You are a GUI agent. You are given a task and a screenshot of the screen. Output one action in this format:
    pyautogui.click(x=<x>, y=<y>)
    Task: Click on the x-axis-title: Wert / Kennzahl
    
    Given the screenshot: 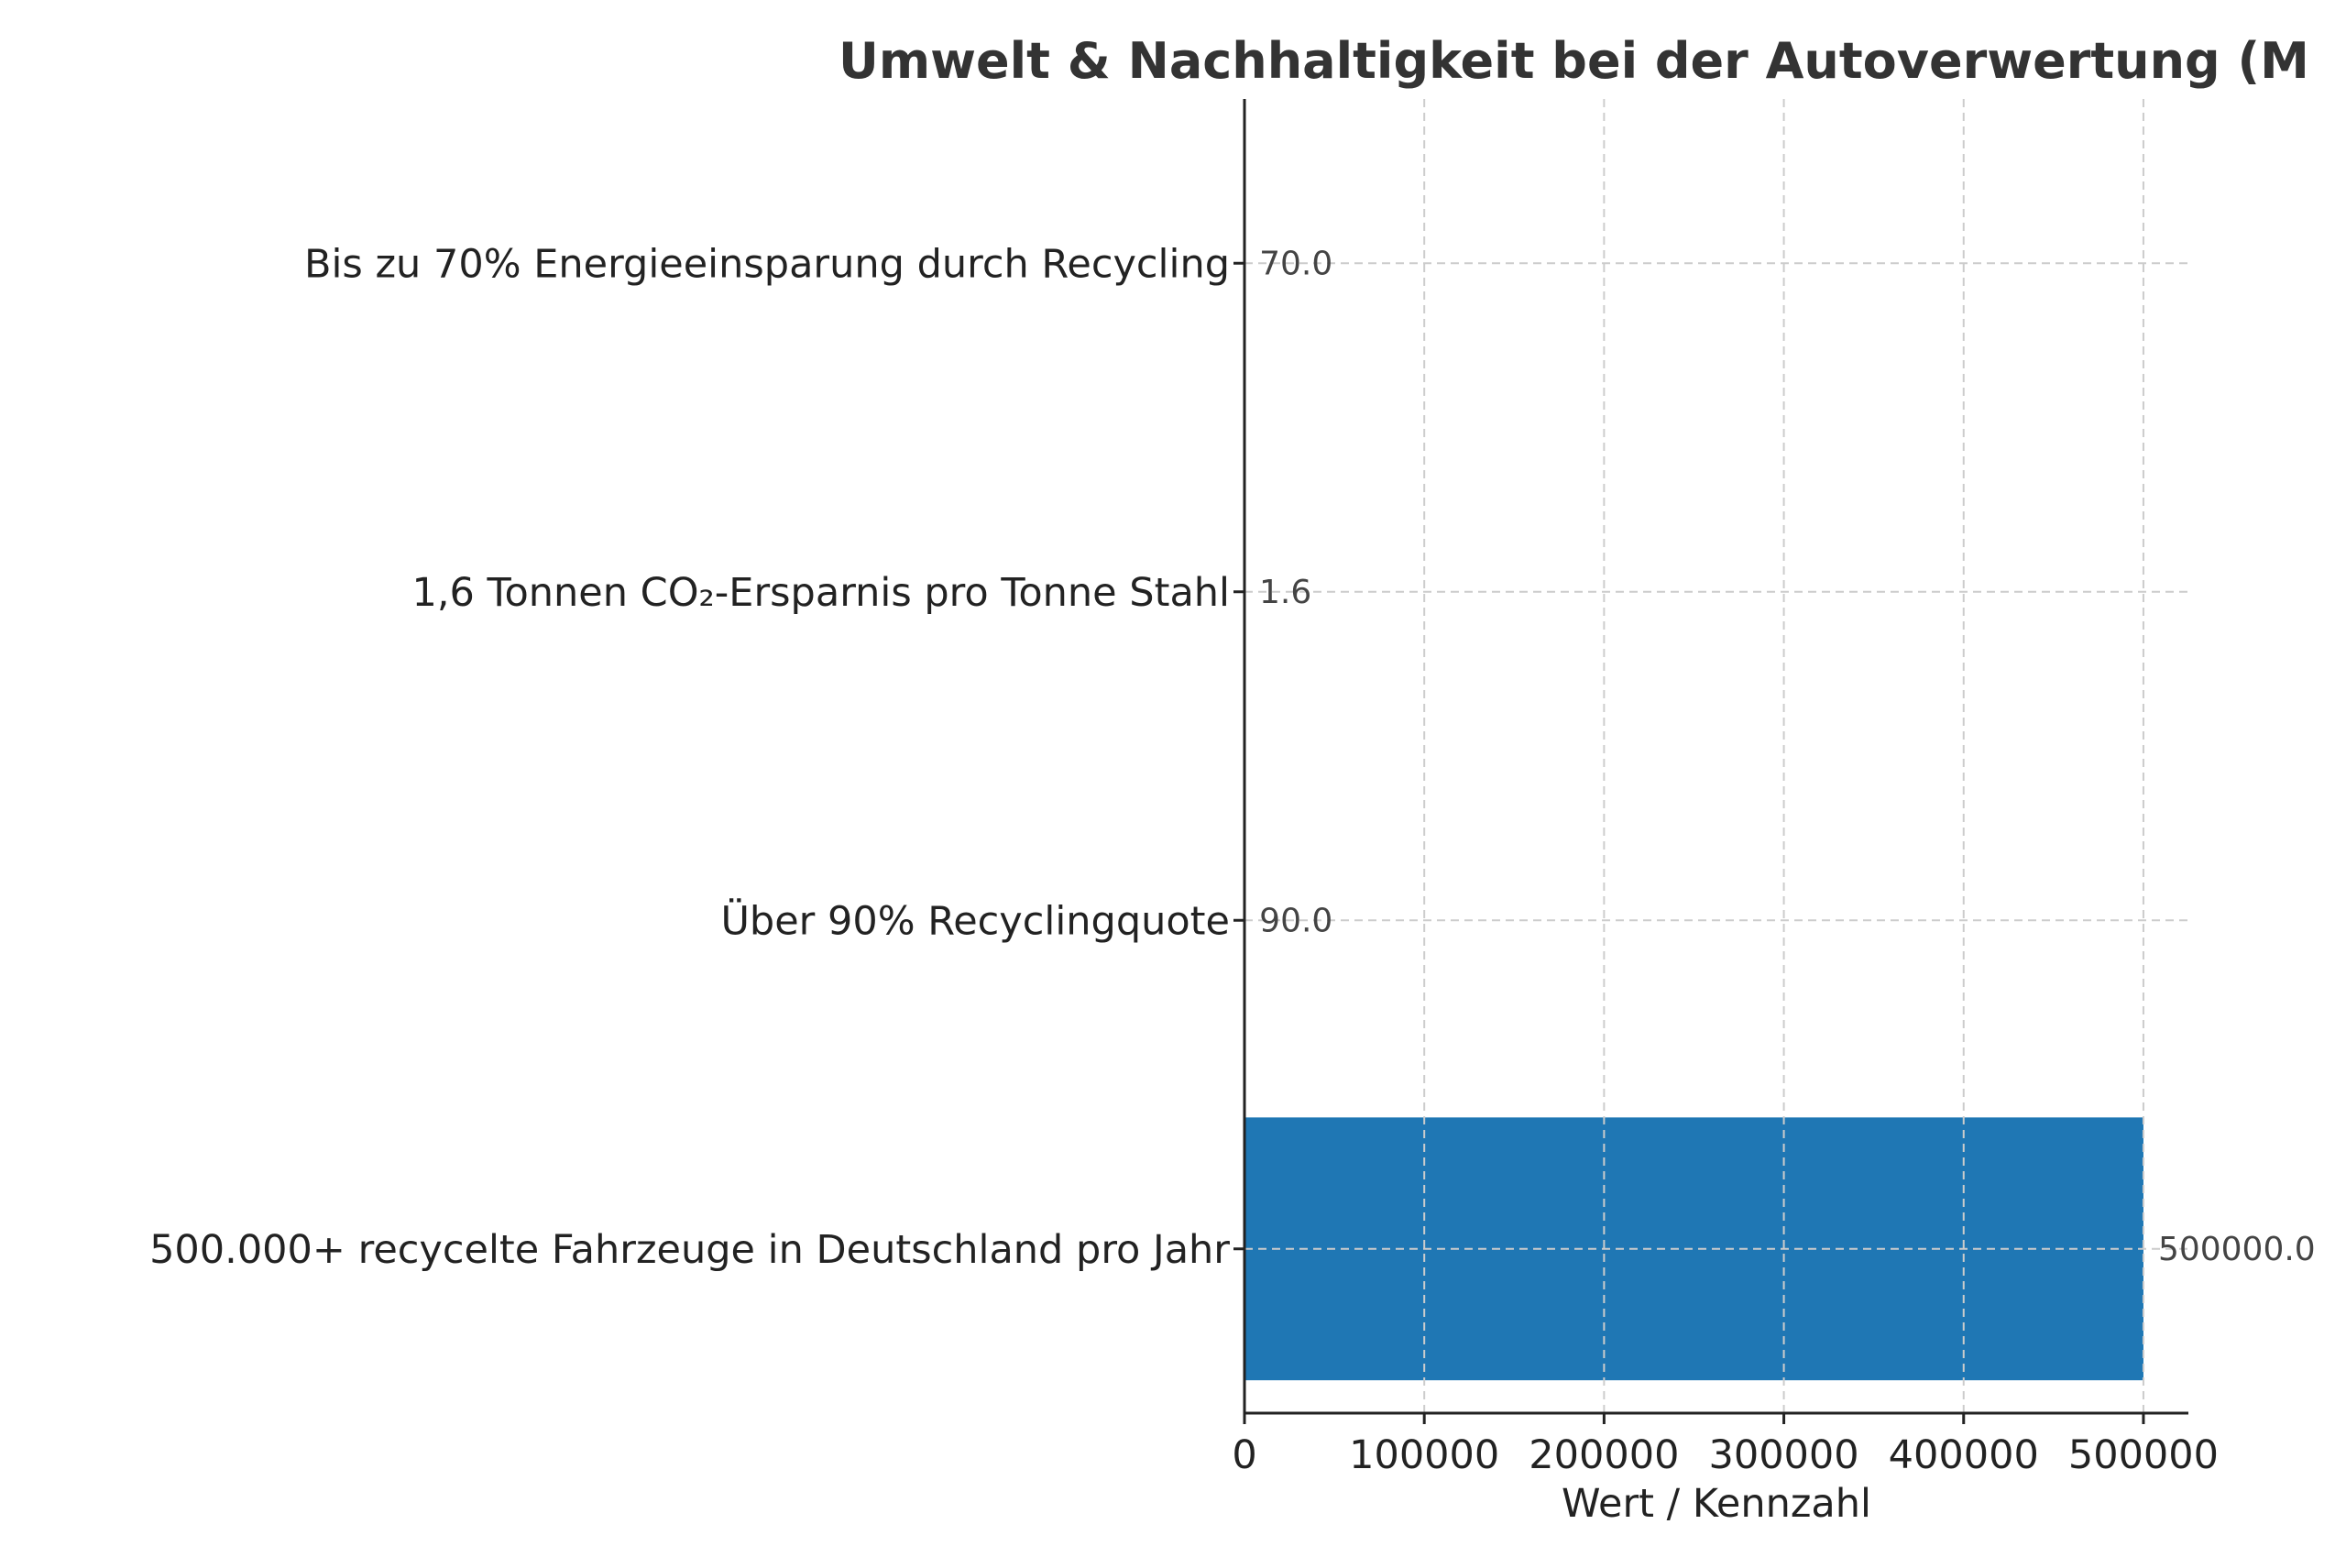 What is the action you would take?
    pyautogui.click(x=1716, y=1504)
    